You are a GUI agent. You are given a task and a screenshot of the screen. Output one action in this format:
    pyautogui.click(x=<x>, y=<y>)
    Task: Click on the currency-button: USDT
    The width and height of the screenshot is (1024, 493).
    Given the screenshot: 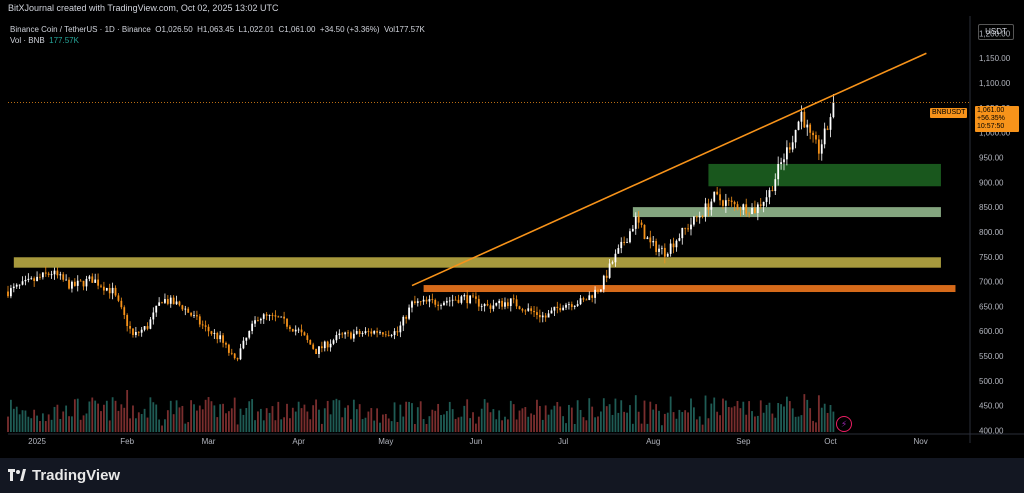 What is the action you would take?
    pyautogui.click(x=996, y=32)
    